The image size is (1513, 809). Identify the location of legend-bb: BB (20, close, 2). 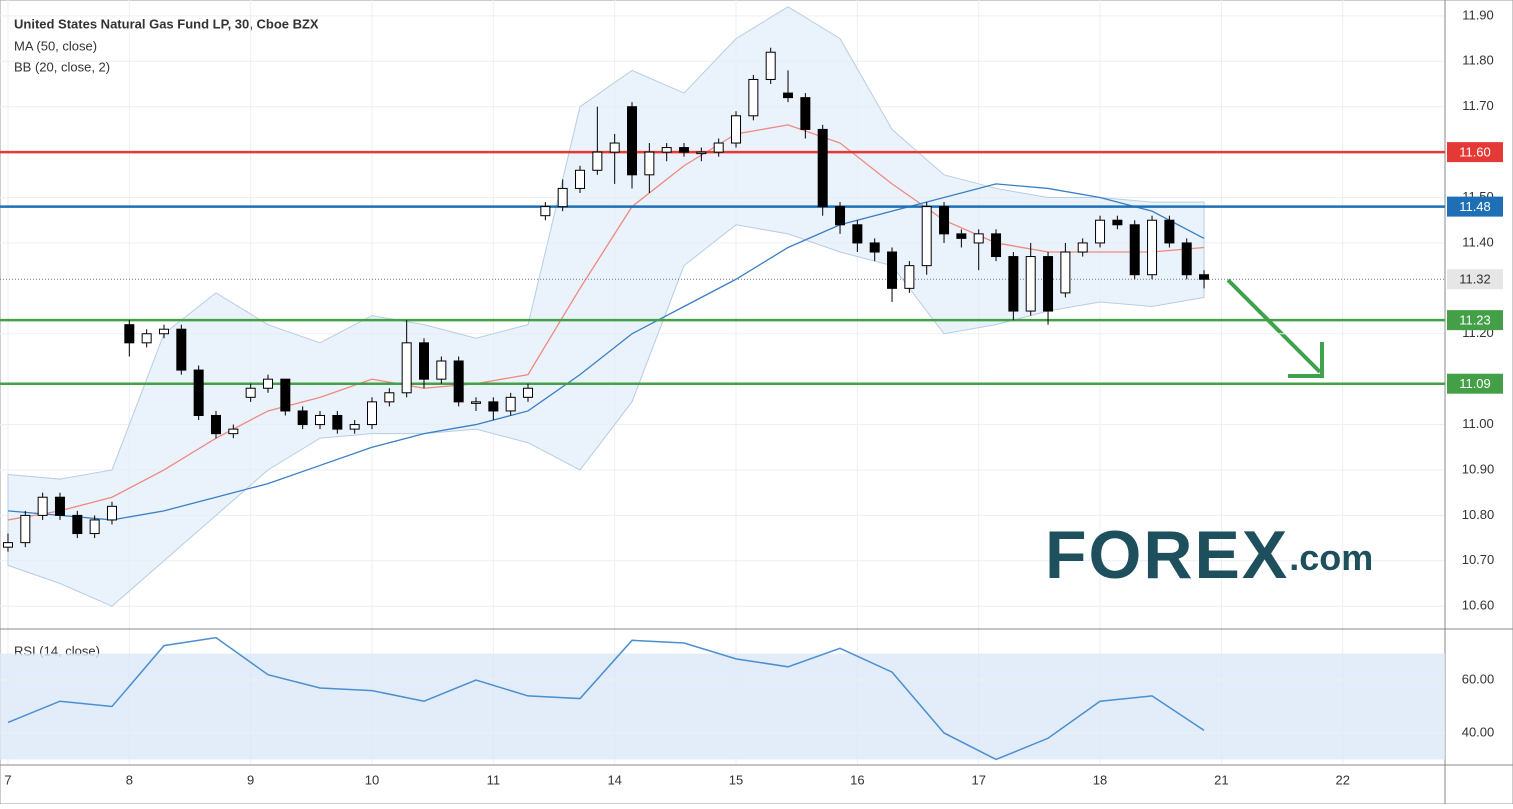
(62, 66).